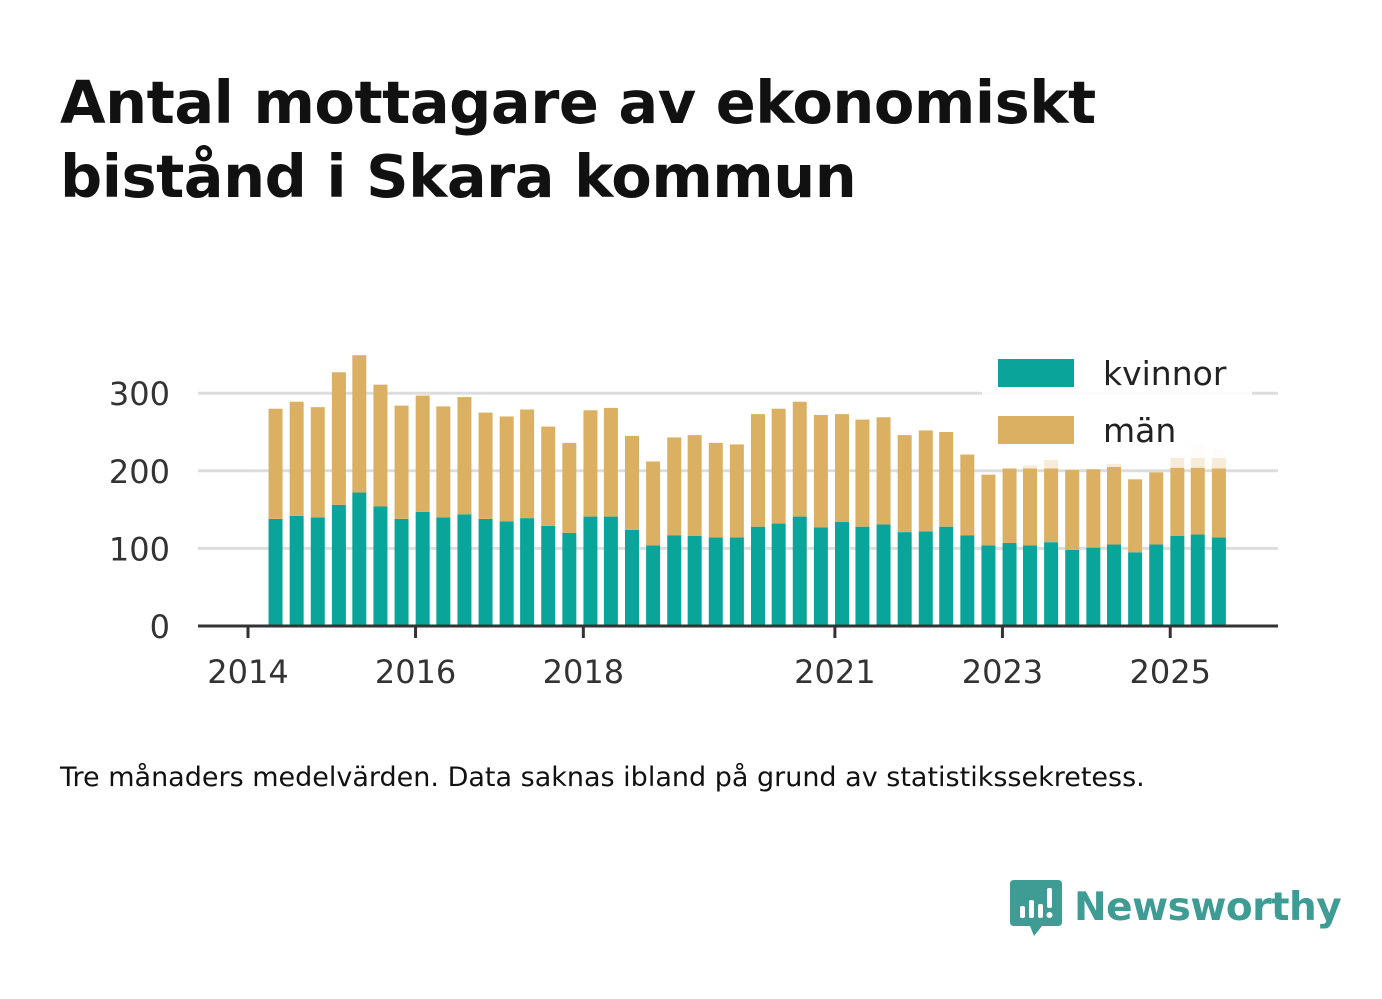 This screenshot has height=999, width=1382. What do you see at coordinates (1139, 430) in the screenshot?
I see `legend-label: män` at bounding box center [1139, 430].